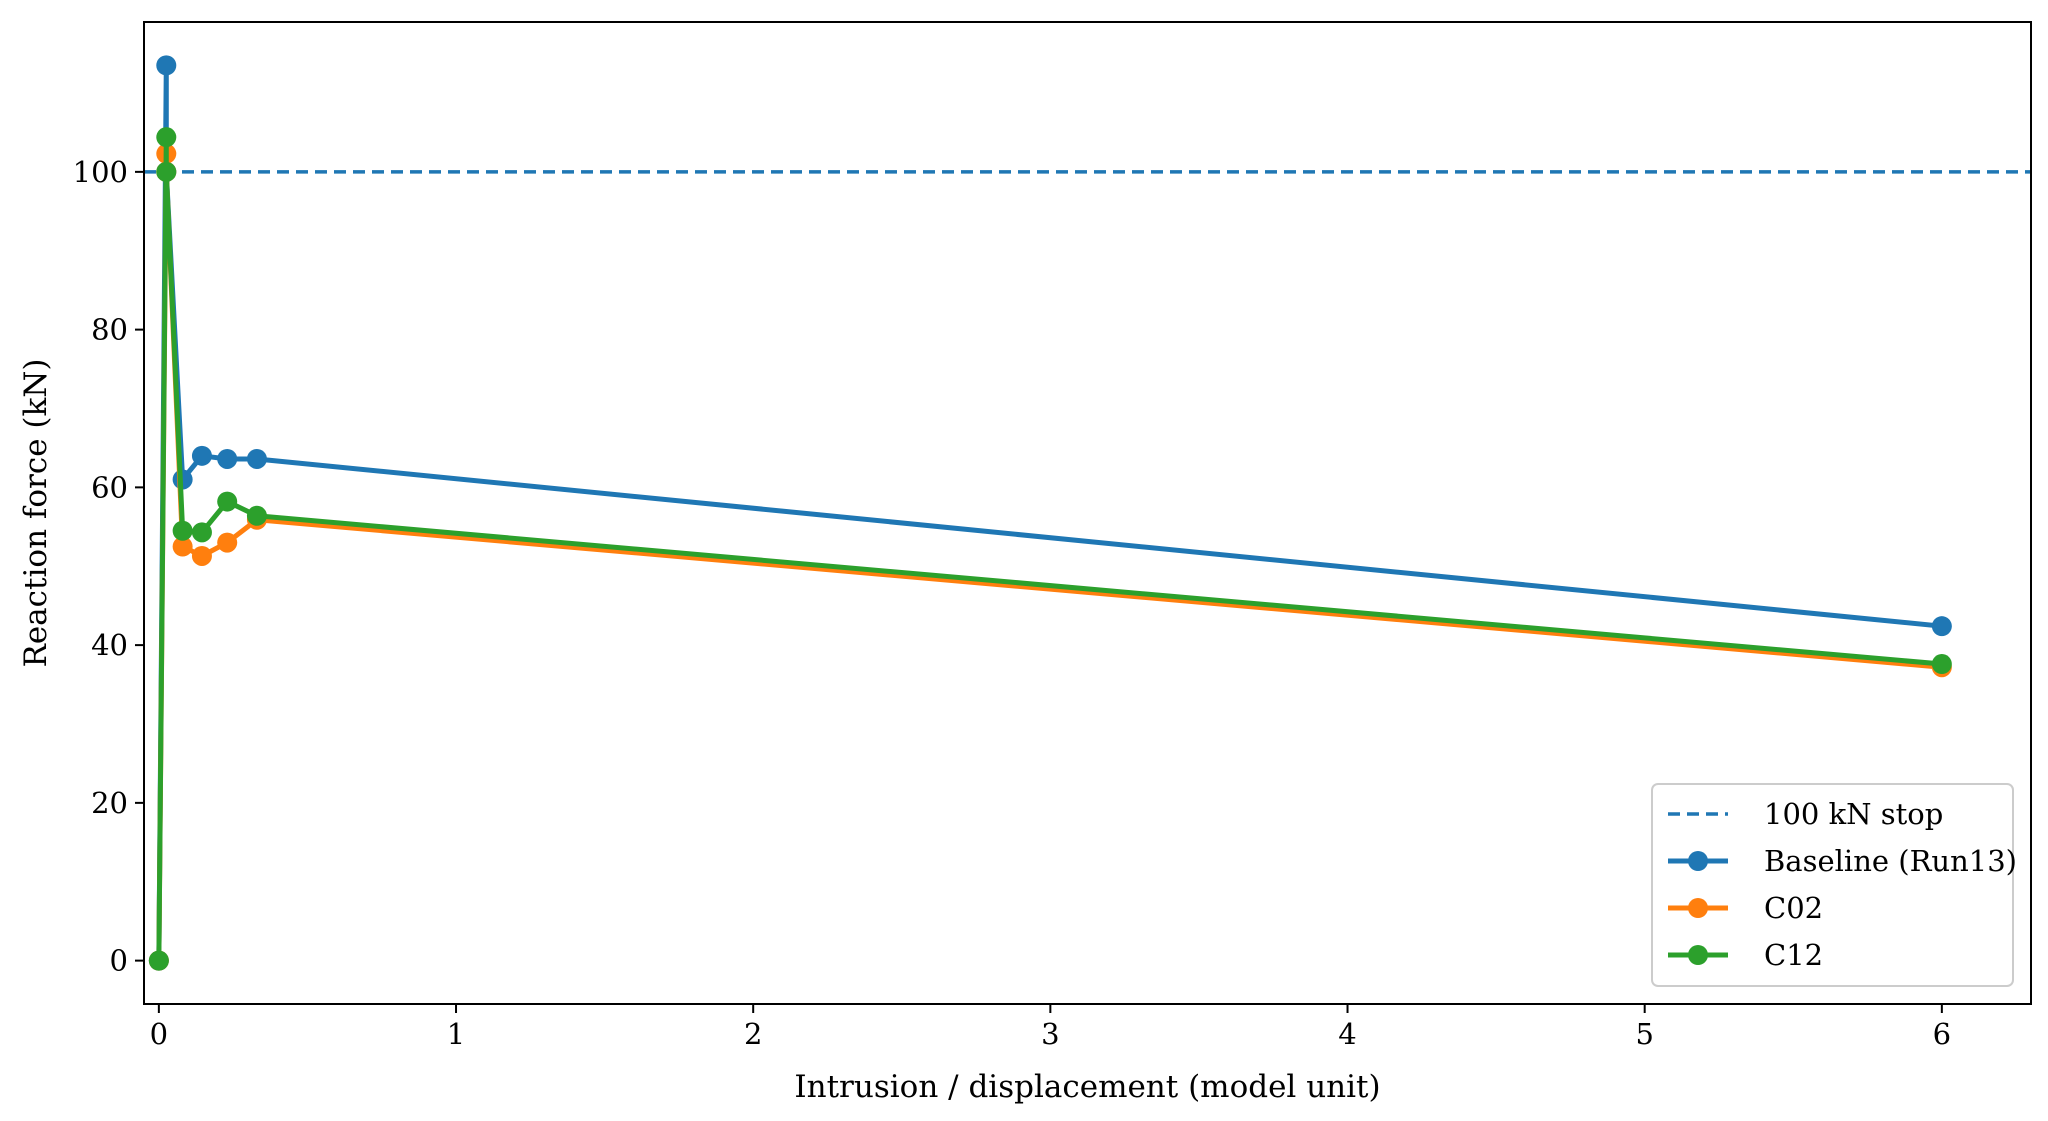 The height and width of the screenshot is (1121, 2048). I want to click on x-tick-label: 6, so click(1942, 1034).